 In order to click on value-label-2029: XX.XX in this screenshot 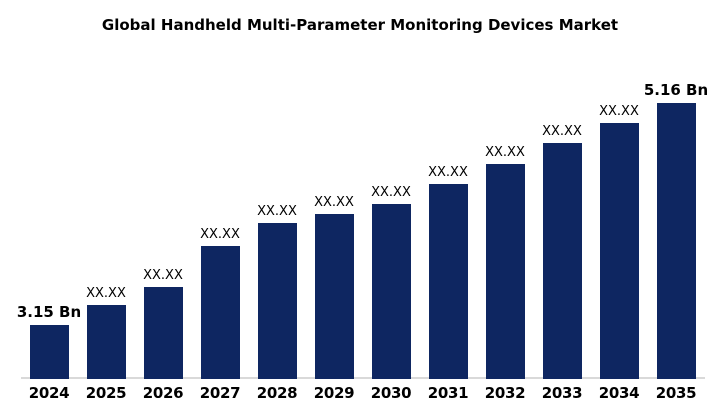, I will do `click(334, 202)`.